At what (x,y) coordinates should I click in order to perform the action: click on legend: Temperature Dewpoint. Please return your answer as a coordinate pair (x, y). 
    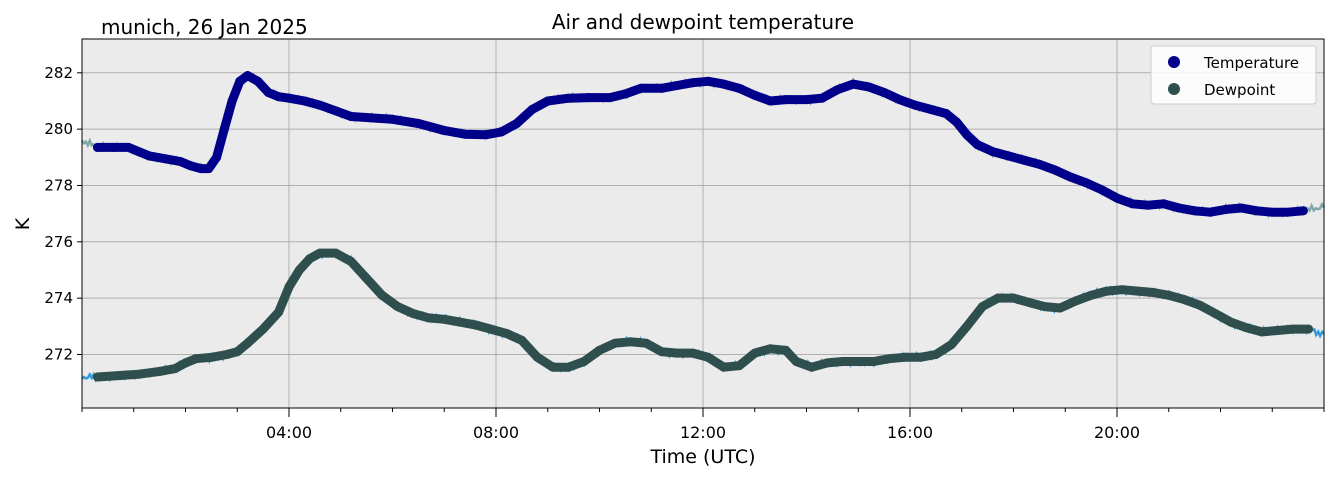
    Looking at the image, I should click on (1233, 75).